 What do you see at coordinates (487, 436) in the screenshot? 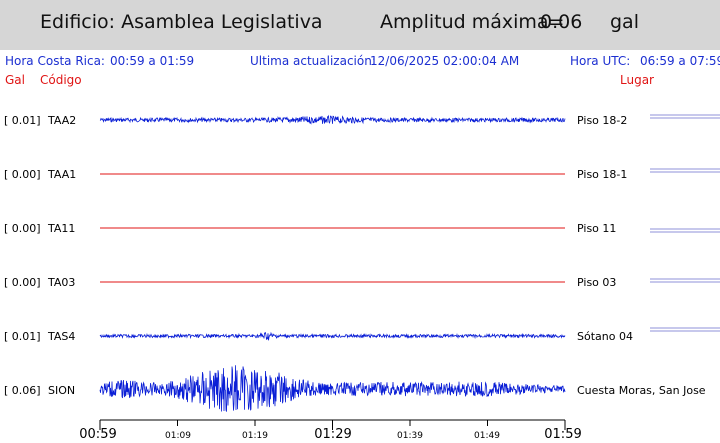
I see `time-tick-label: 01:49` at bounding box center [487, 436].